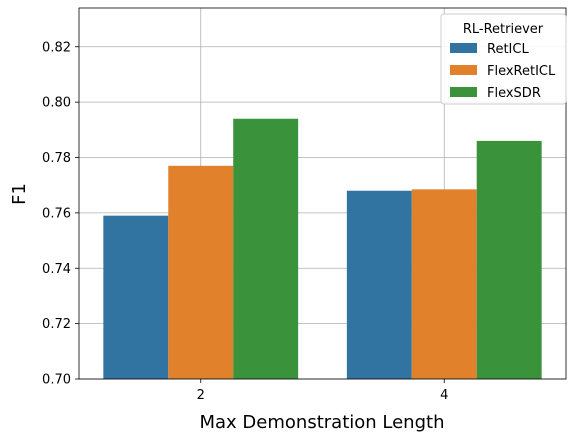  I want to click on x-tick-label: 2, so click(201, 395).